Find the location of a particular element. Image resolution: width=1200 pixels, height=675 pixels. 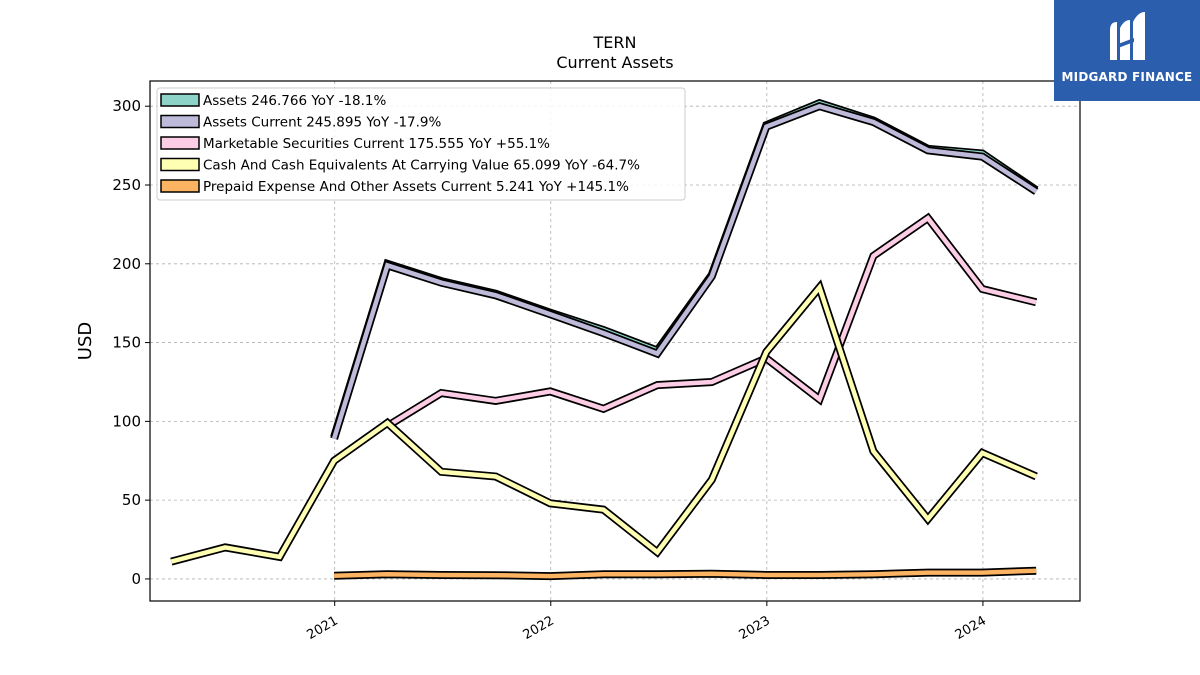

x-tick-label: 2024 is located at coordinates (971, 628).